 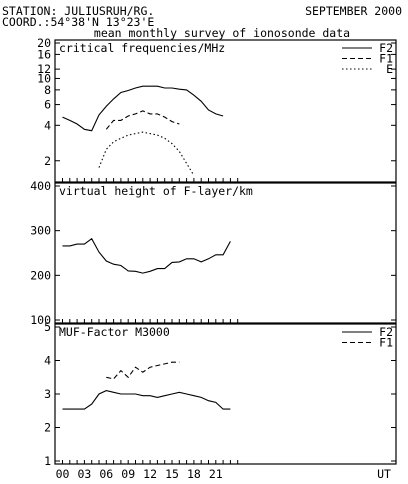 What do you see at coordinates (146, 255) in the screenshot?
I see `series-line` at bounding box center [146, 255].